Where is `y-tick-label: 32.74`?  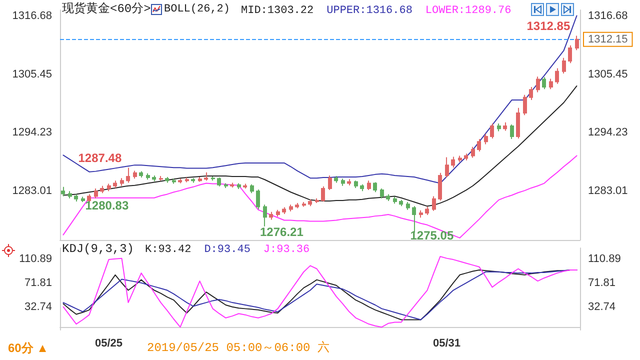 y-tick-label: 32.74 is located at coordinates (38, 307).